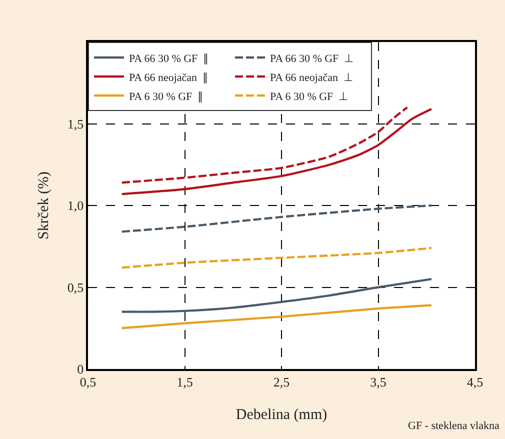 The height and width of the screenshot is (439, 505). What do you see at coordinates (475, 382) in the screenshot?
I see `x-tick-label: 4,5` at bounding box center [475, 382].